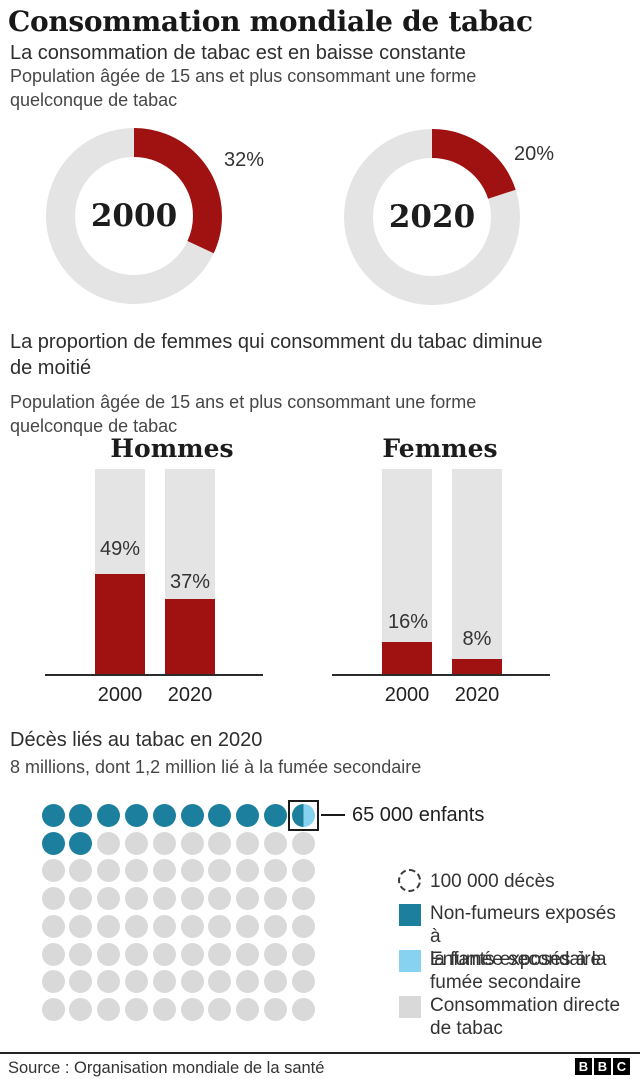 This screenshot has height=1079, width=640. Describe the element at coordinates (407, 658) in the screenshot. I see `bar-fill-femmes-2000` at that location.